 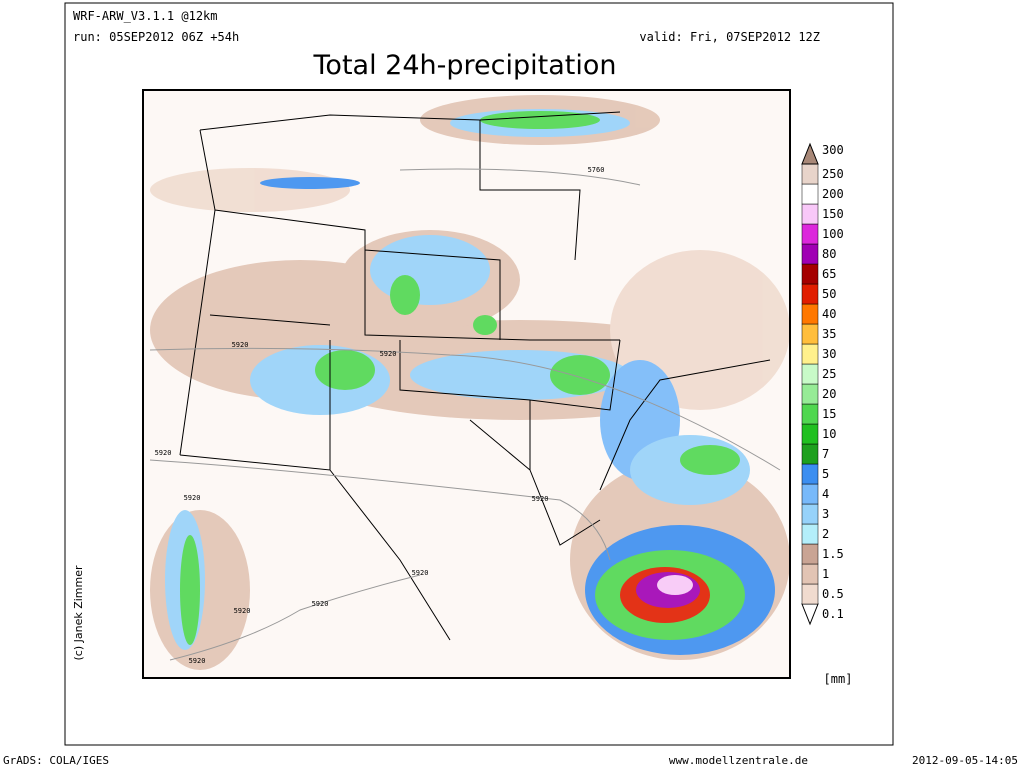 I want to click on colorbar-label: 20, so click(x=829, y=394).